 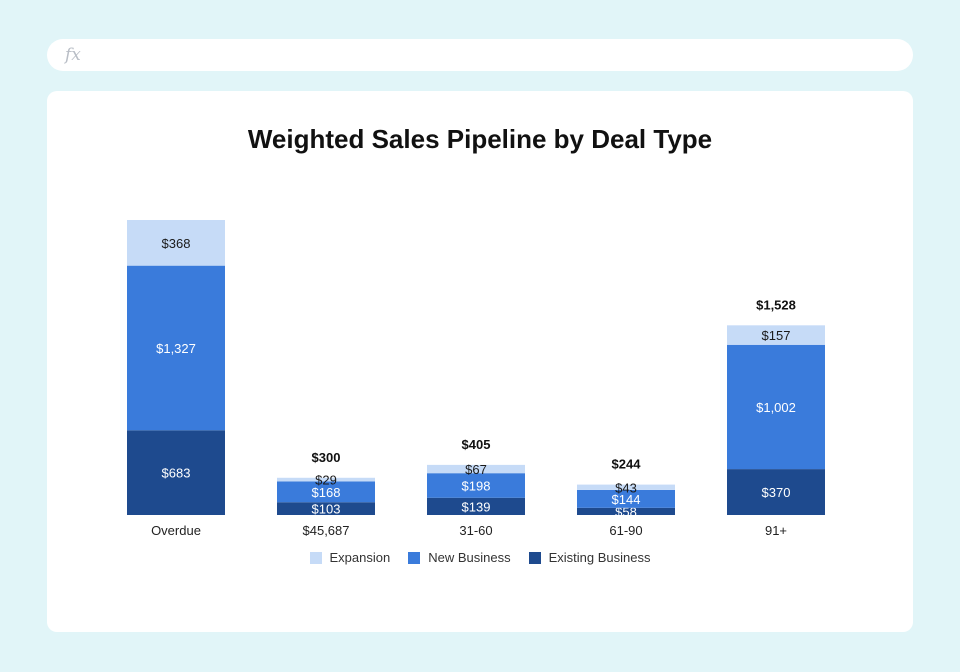 I want to click on data-label: $144, so click(x=626, y=499).